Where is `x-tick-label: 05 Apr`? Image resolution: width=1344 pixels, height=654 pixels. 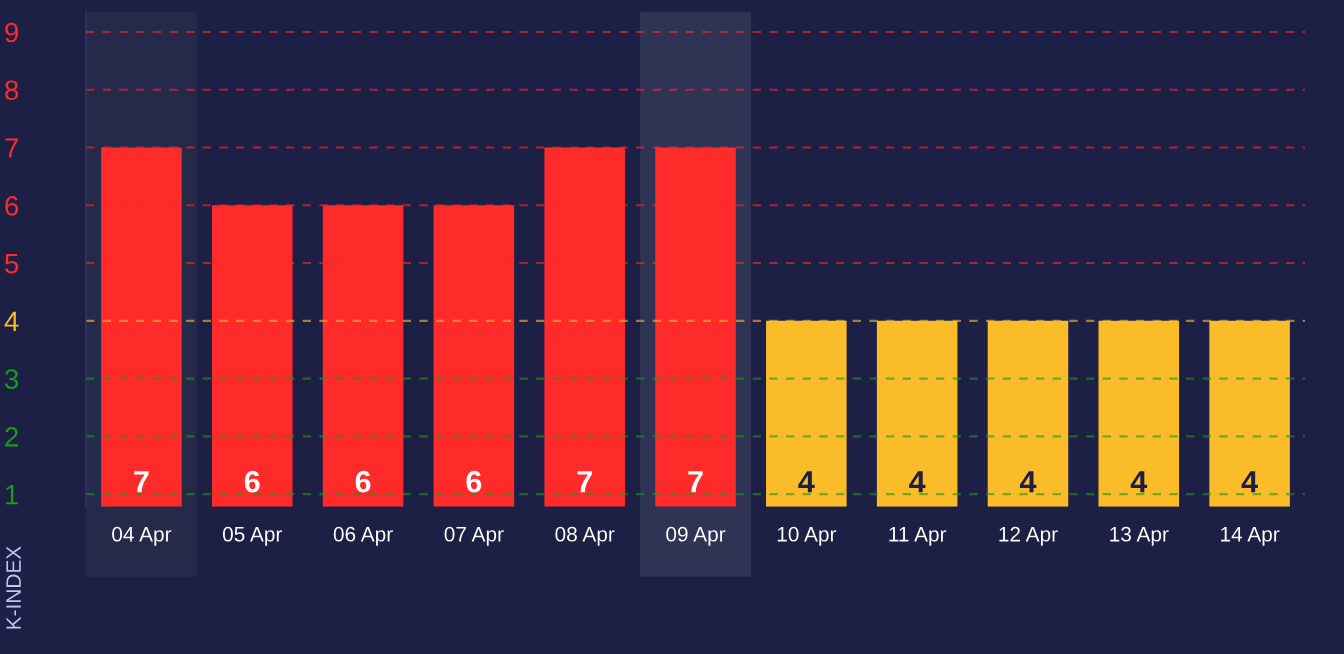
x-tick-label: 05 Apr is located at coordinates (252, 536).